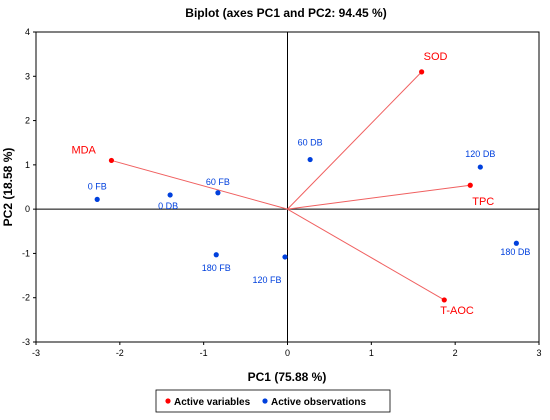  I want to click on y-tick-label: 1, so click(27, 165).